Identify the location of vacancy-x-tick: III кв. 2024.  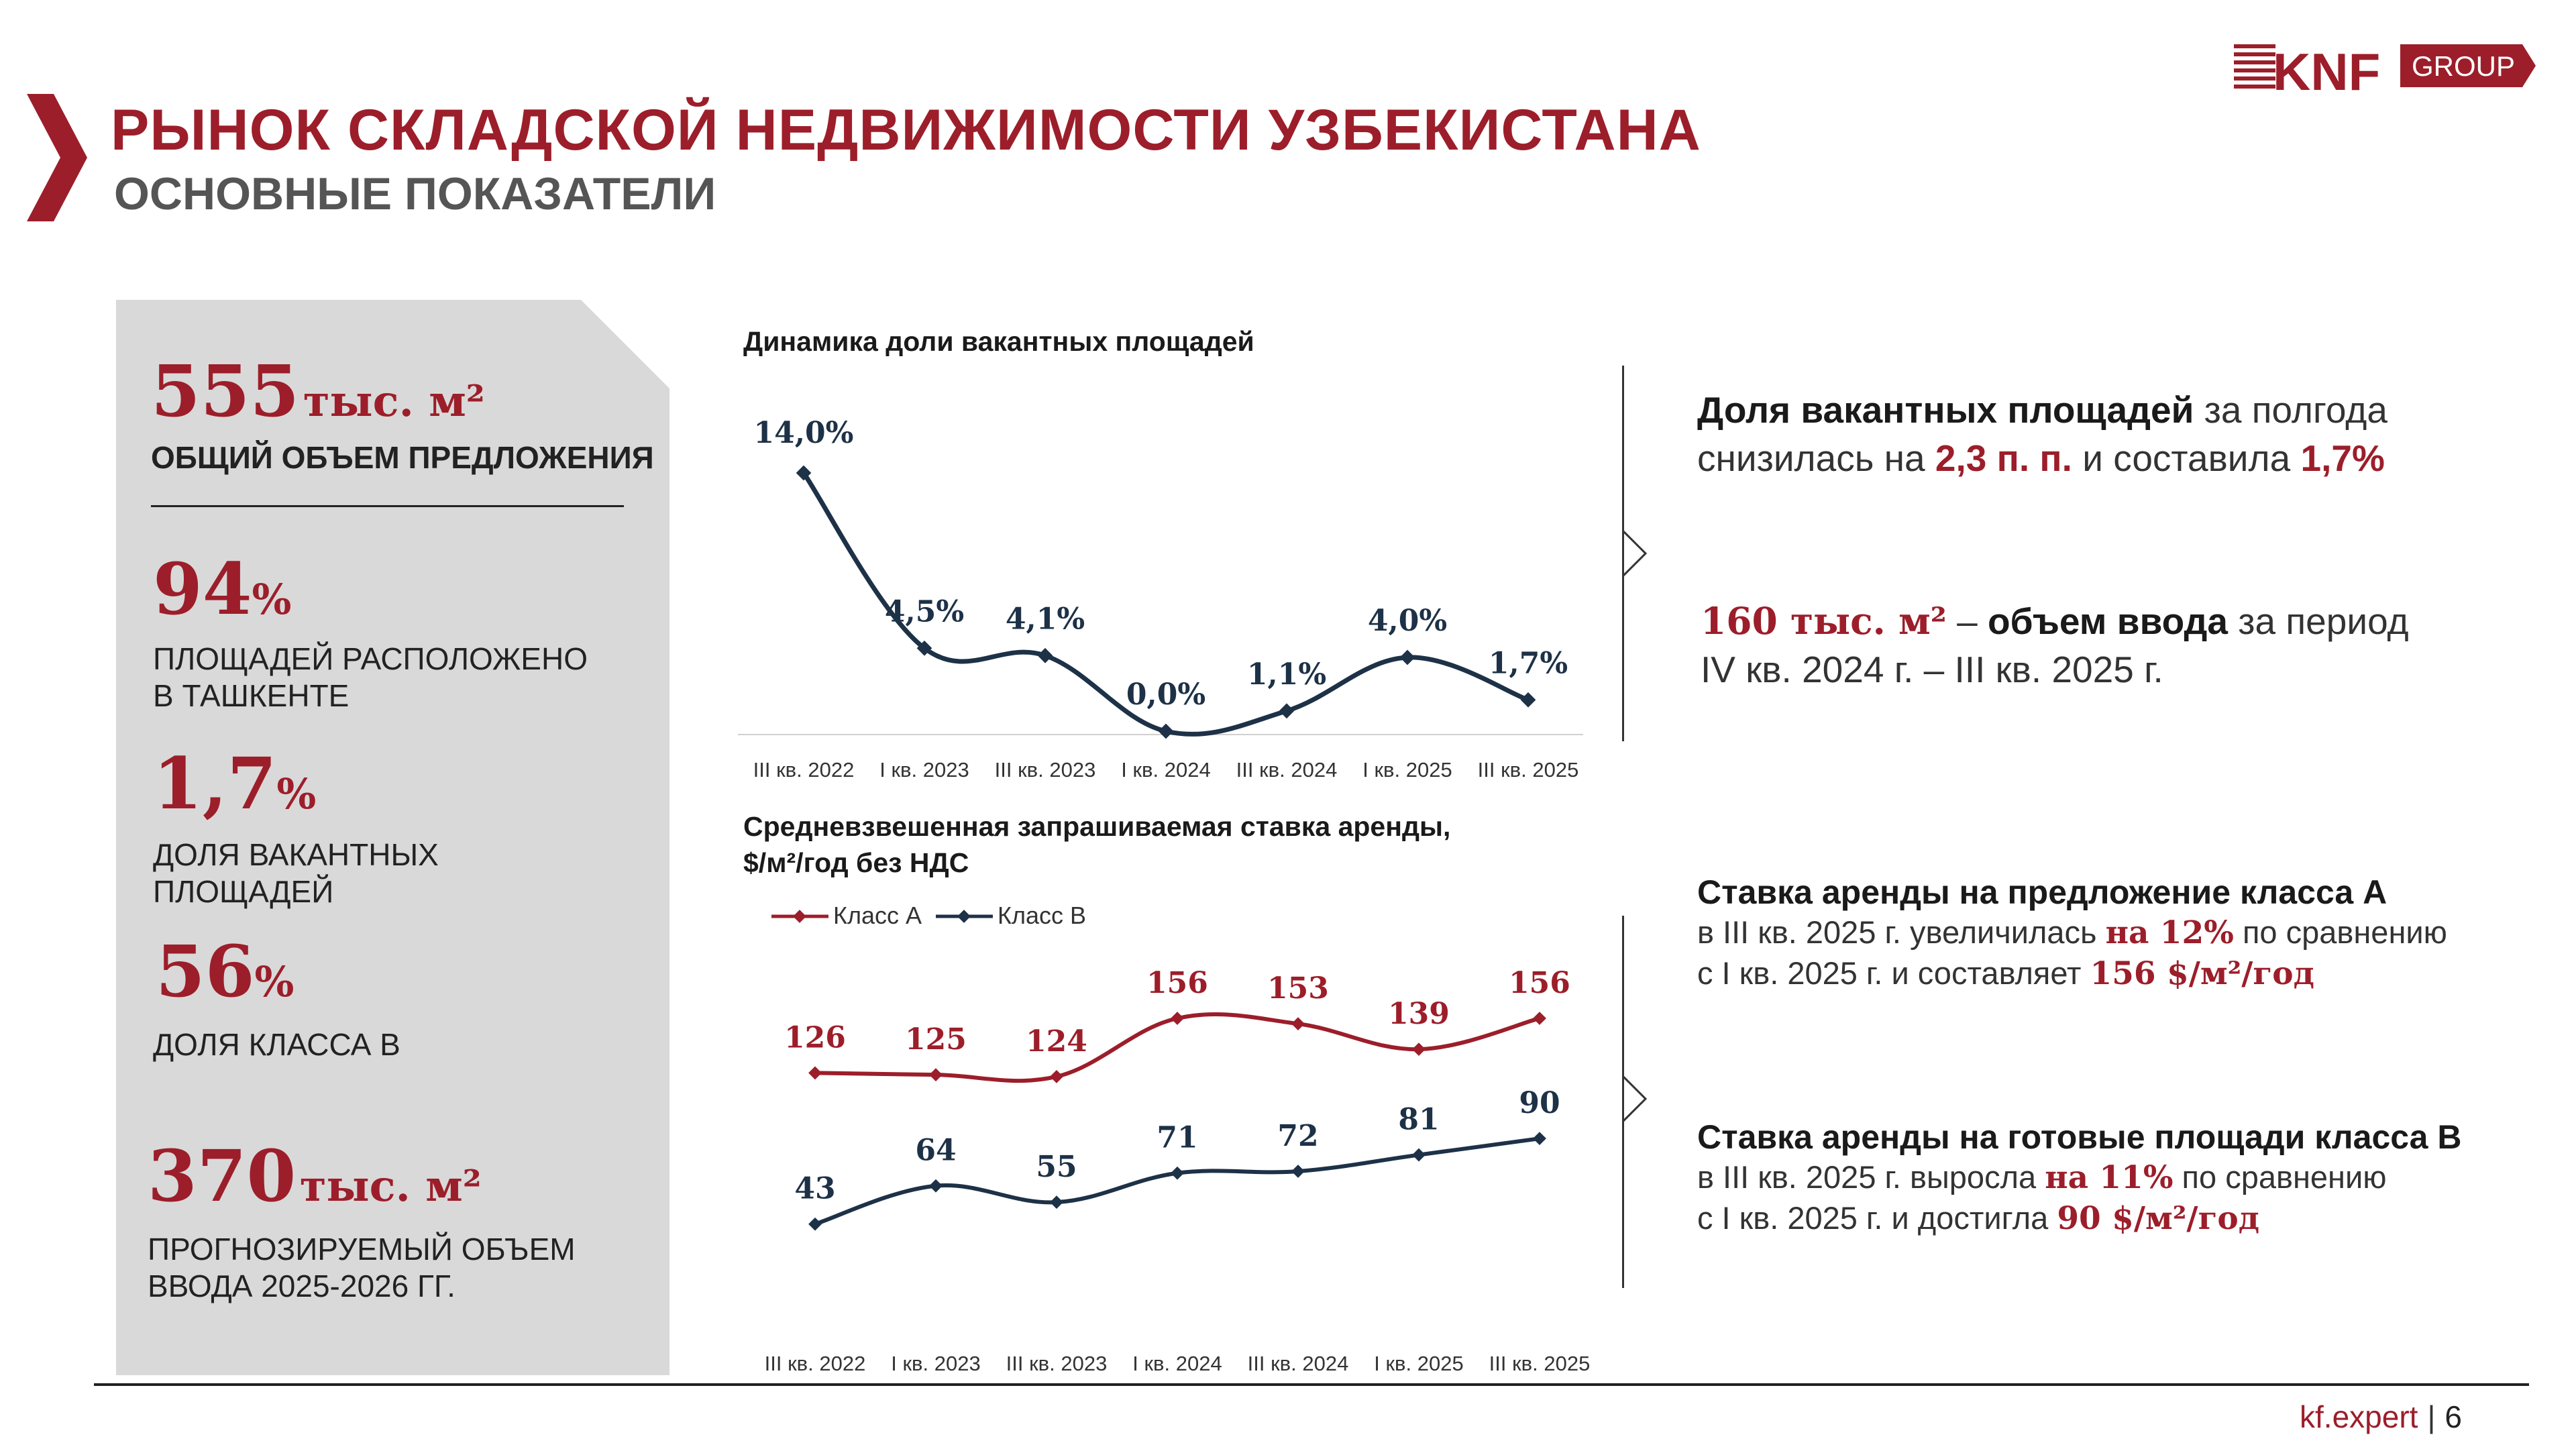
(1287, 770).